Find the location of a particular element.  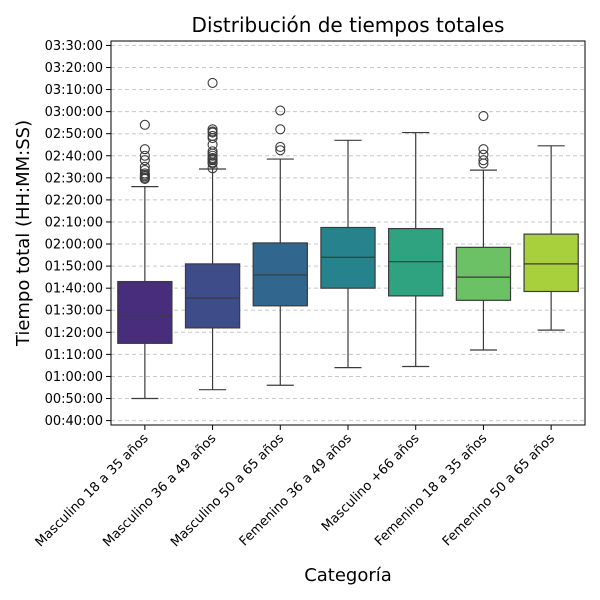

y-tick-label: 03:00:00 is located at coordinates (74, 112).